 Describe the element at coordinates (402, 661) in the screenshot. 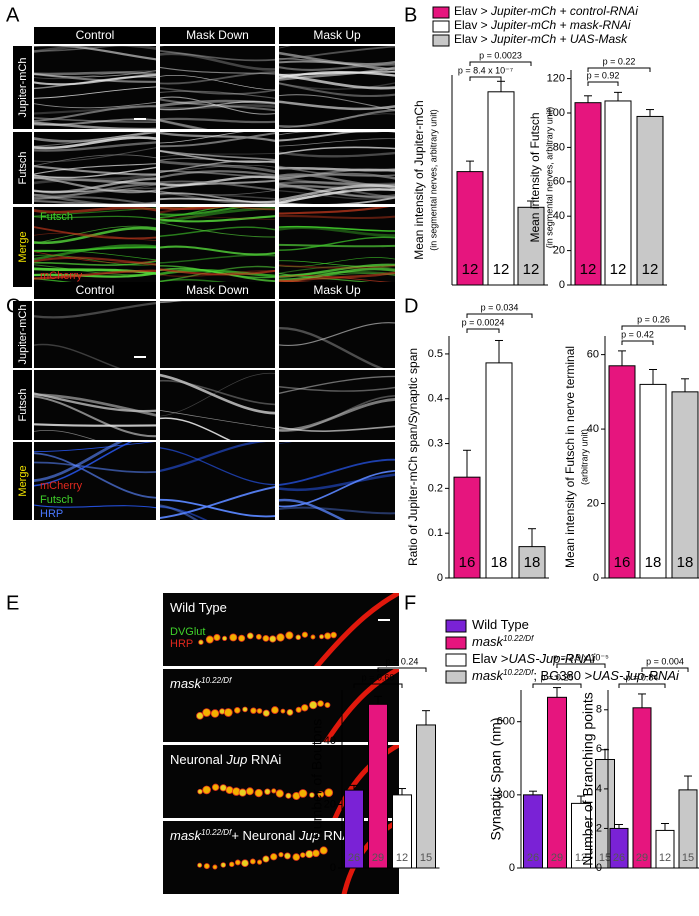

I see `p-value: p = 0.24` at that location.